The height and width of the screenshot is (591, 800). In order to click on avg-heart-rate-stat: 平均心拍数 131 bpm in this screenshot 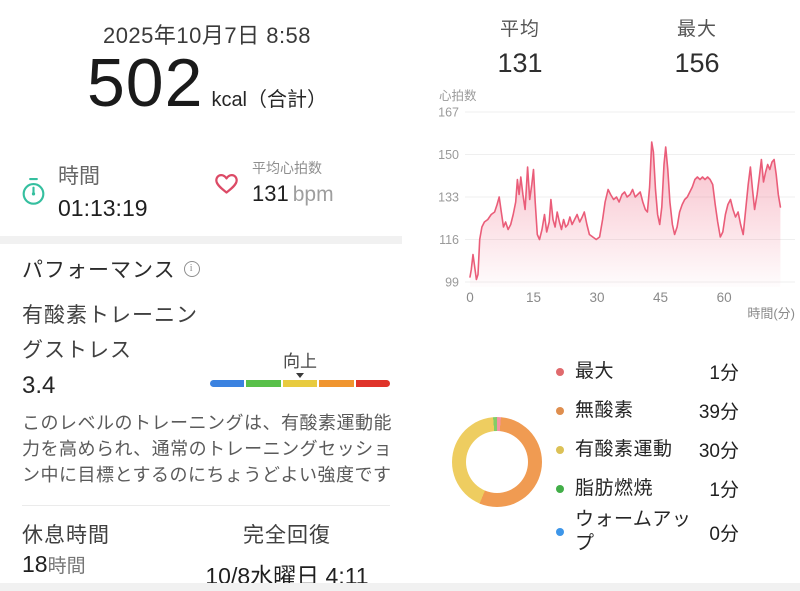, I will do `click(273, 182)`.